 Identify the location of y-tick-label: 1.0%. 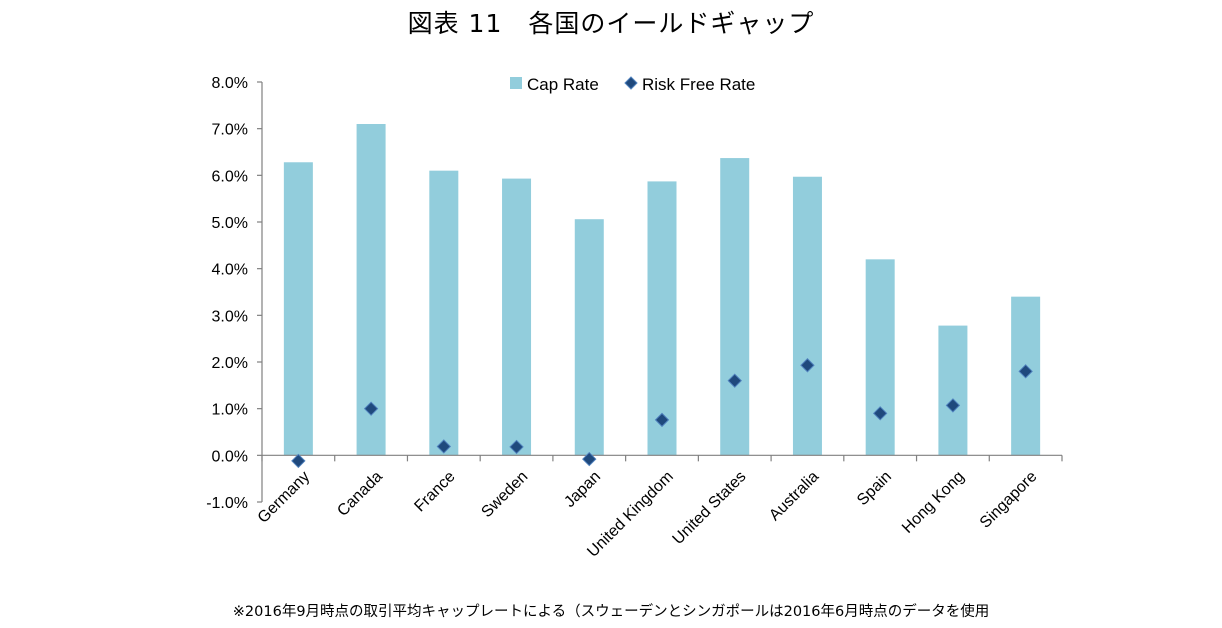
(230, 410).